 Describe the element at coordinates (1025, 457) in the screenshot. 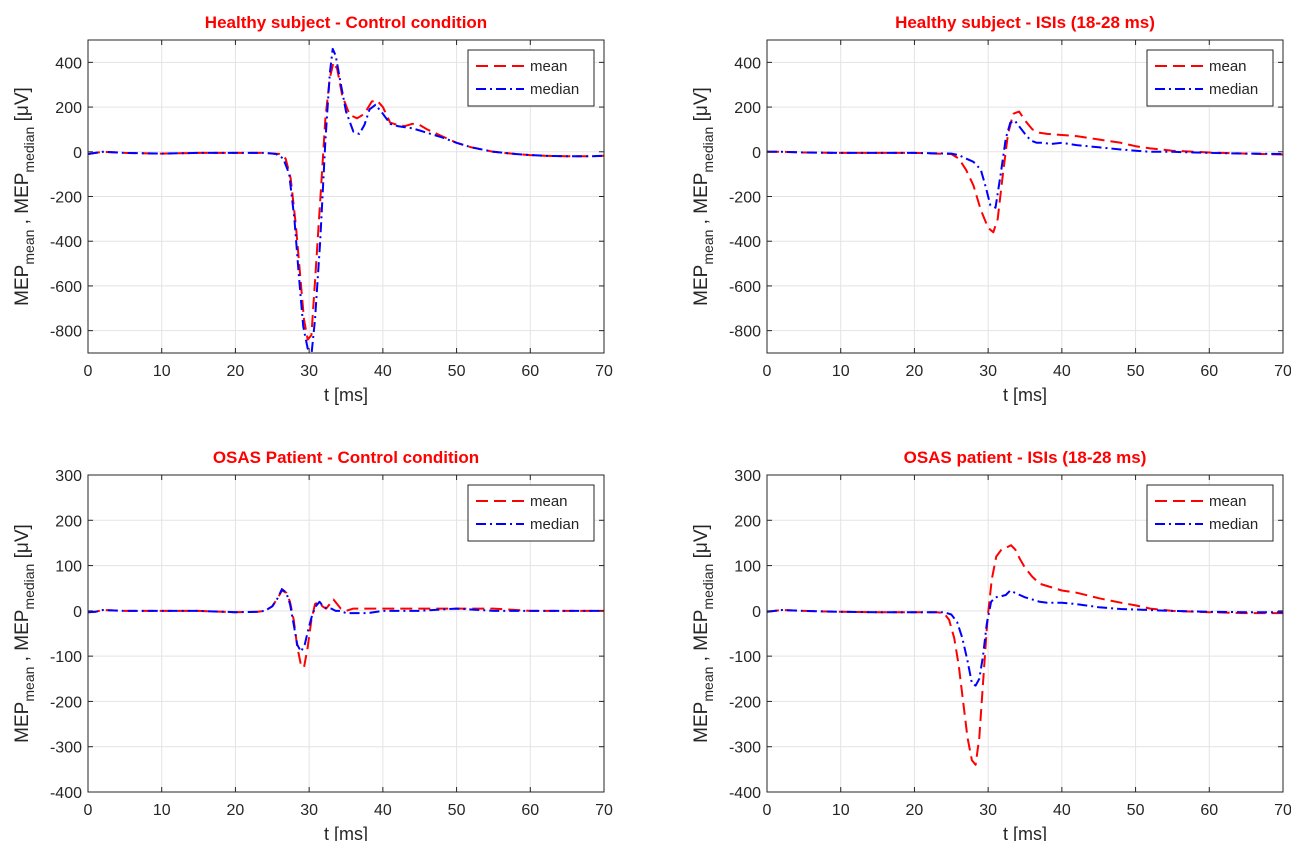

I see `chart-title: OSAS patient - ISIs (18-28 ms)` at that location.